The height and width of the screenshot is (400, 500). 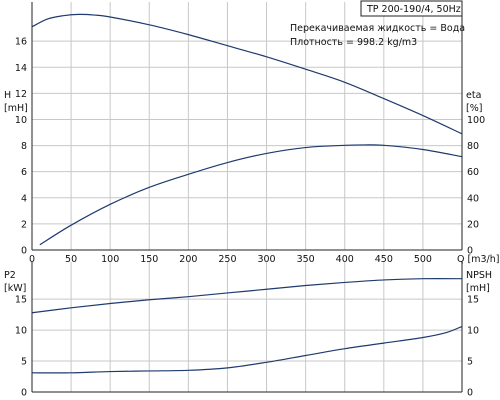 What do you see at coordinates (473, 224) in the screenshot?
I see `top-right-tick-label: 20` at bounding box center [473, 224].